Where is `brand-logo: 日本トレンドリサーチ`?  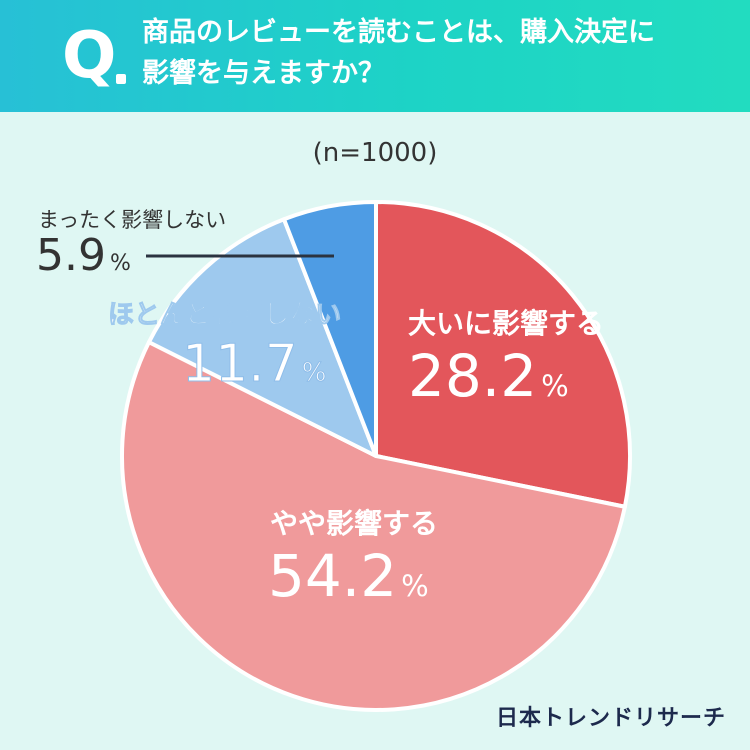 brand-logo: 日本トレンドリサーチ is located at coordinates (610, 718).